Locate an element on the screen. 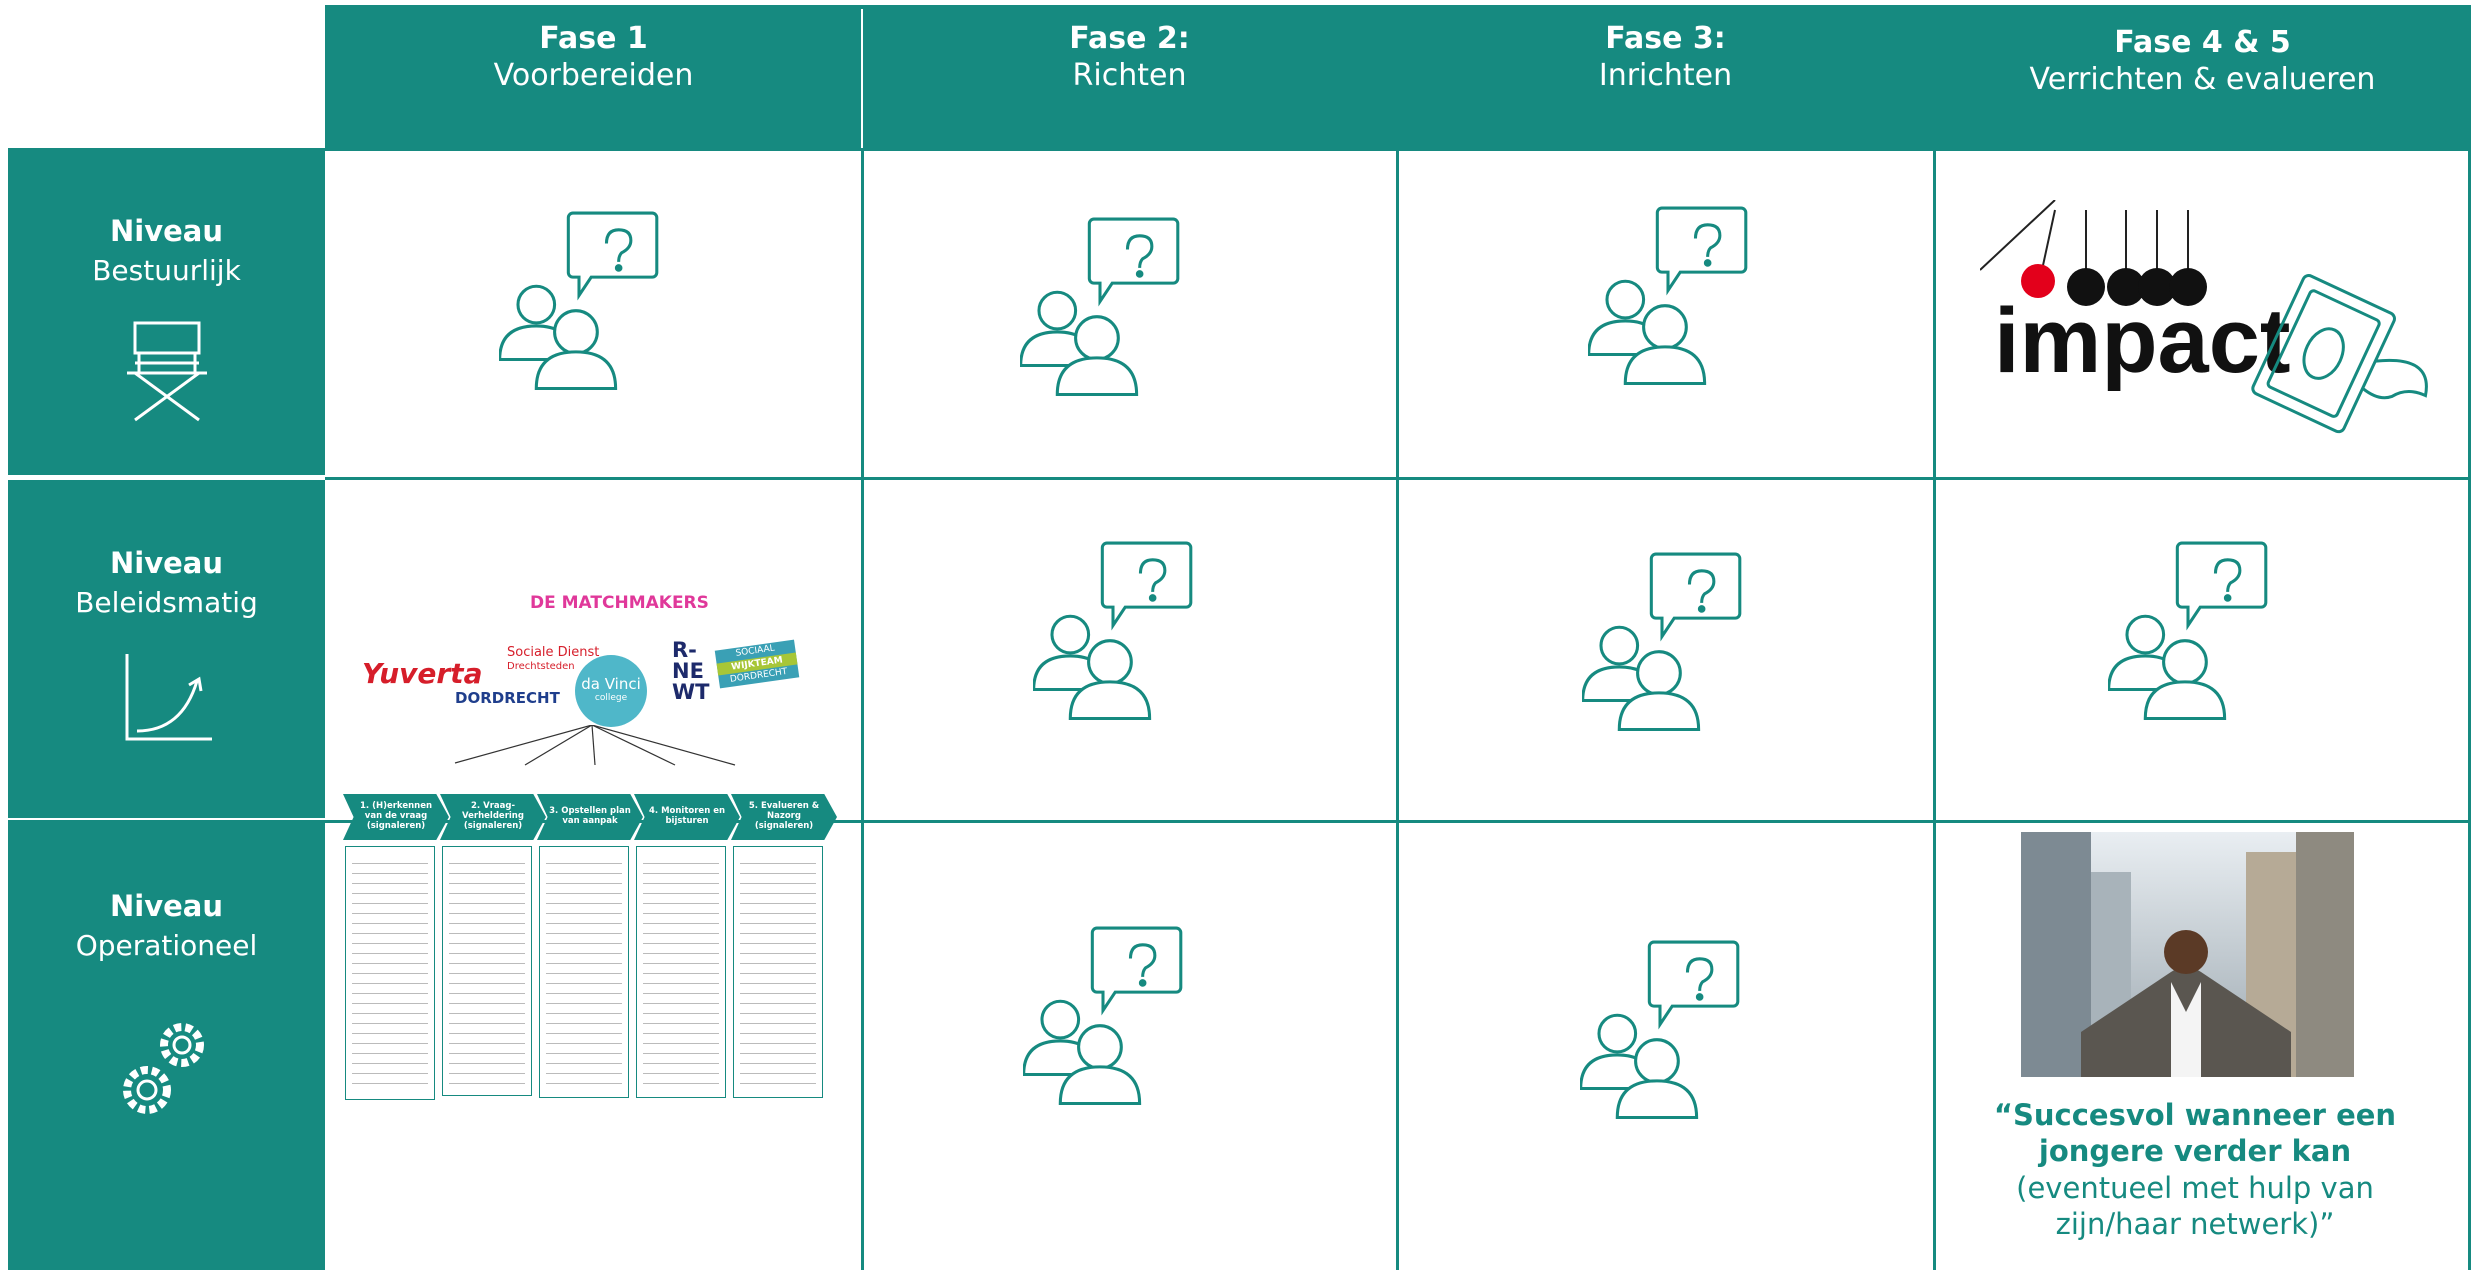 The width and height of the screenshot is (2476, 1270). phase-title: Fase 3: is located at coordinates (1665, 38).